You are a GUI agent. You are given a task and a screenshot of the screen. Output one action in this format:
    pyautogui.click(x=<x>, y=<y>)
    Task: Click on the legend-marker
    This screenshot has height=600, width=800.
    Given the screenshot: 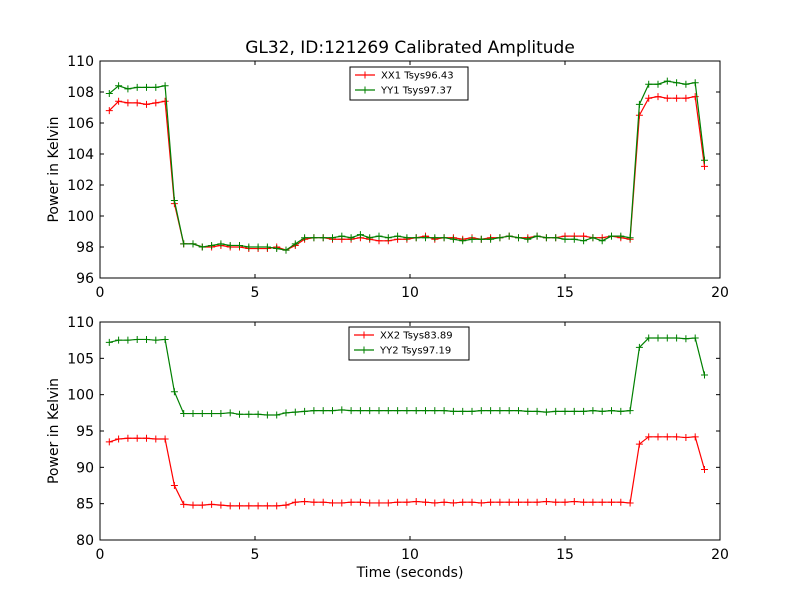 What is the action you would take?
    pyautogui.click(x=364, y=335)
    